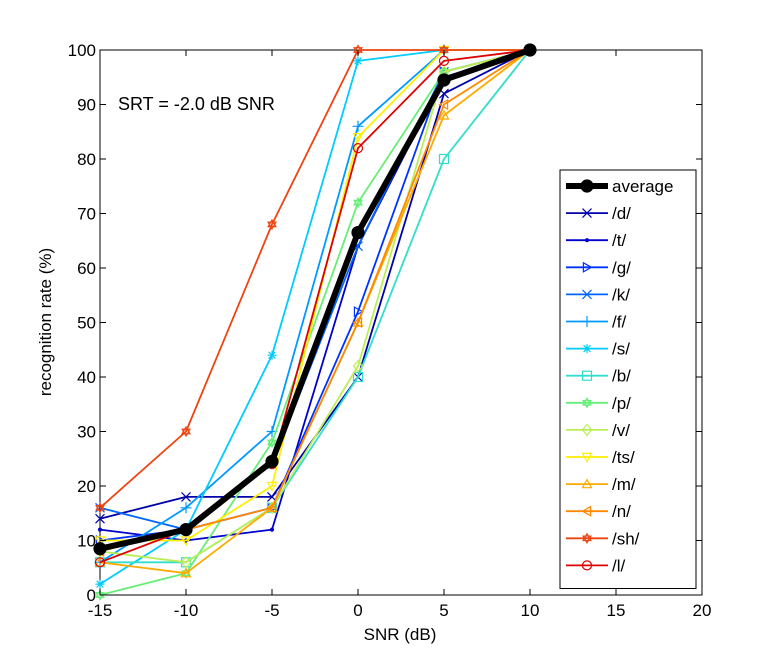 The width and height of the screenshot is (776, 668). What do you see at coordinates (530, 610) in the screenshot?
I see `x-tick-label: 10` at bounding box center [530, 610].